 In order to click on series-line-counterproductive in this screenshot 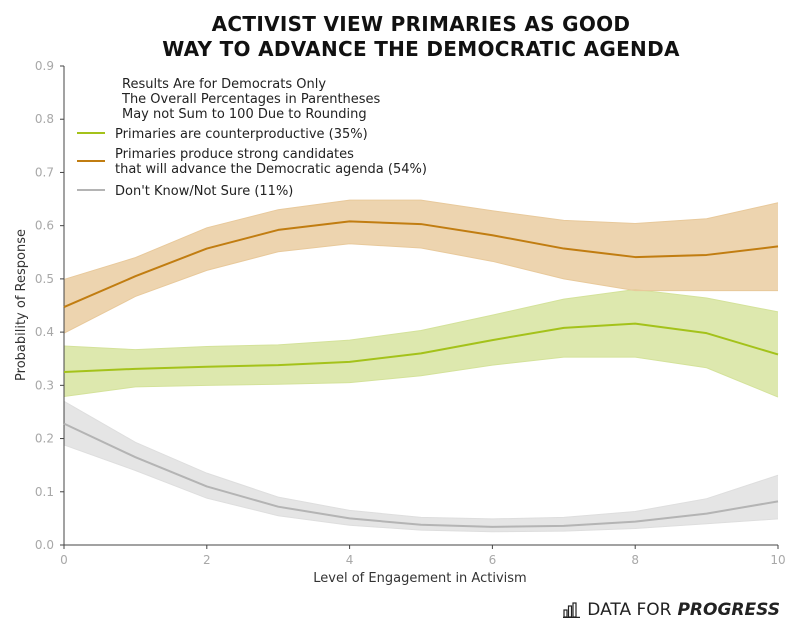, I will do `click(421, 348)`.